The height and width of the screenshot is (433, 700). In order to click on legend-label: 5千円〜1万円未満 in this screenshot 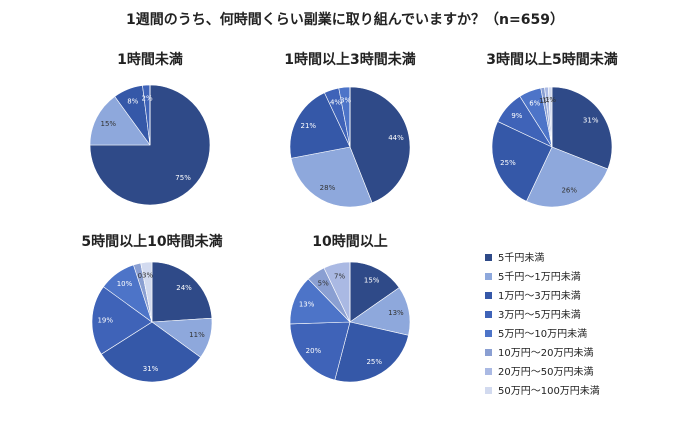, I will do `click(539, 277)`.